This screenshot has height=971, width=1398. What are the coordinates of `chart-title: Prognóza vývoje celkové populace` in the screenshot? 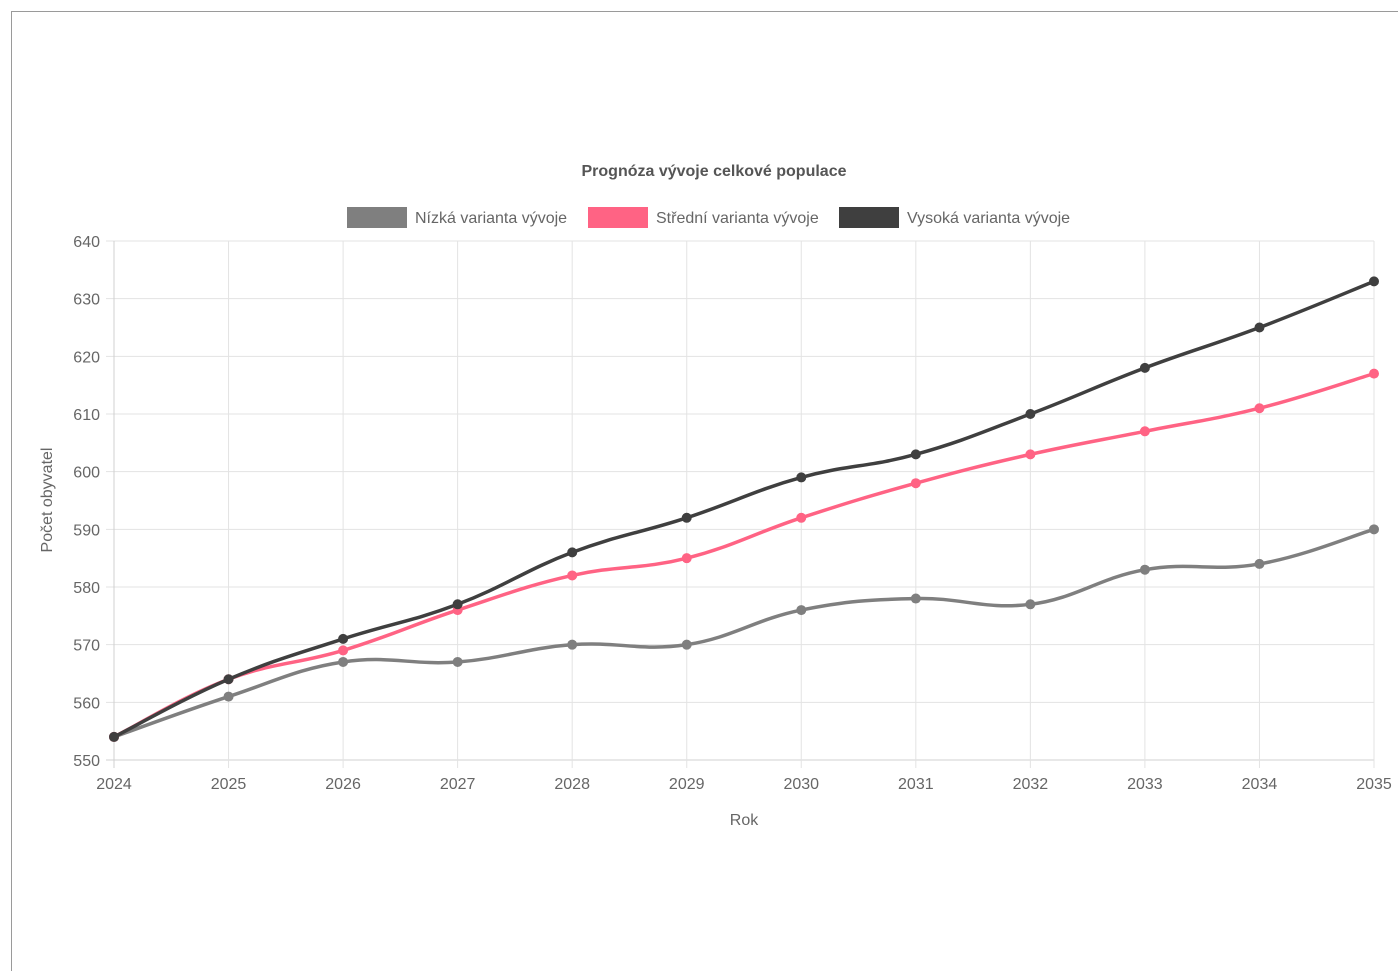 It's located at (714, 171).